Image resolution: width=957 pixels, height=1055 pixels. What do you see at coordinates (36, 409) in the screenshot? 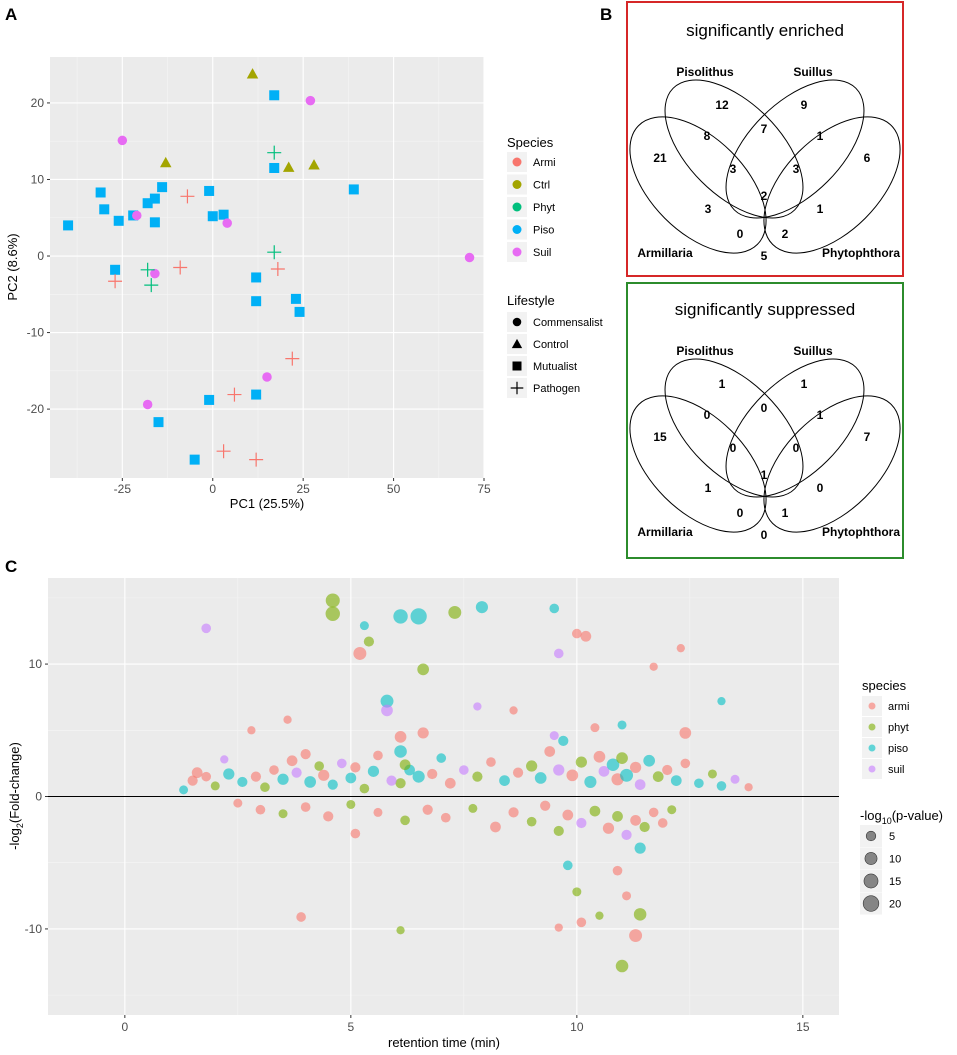
I see `pca-tick-label-y: -20` at bounding box center [36, 409].